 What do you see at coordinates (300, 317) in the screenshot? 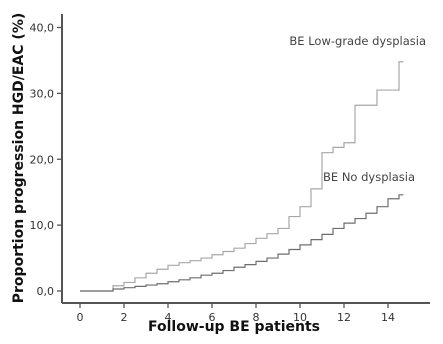
I see `x-tick-label: 10` at bounding box center [300, 317].